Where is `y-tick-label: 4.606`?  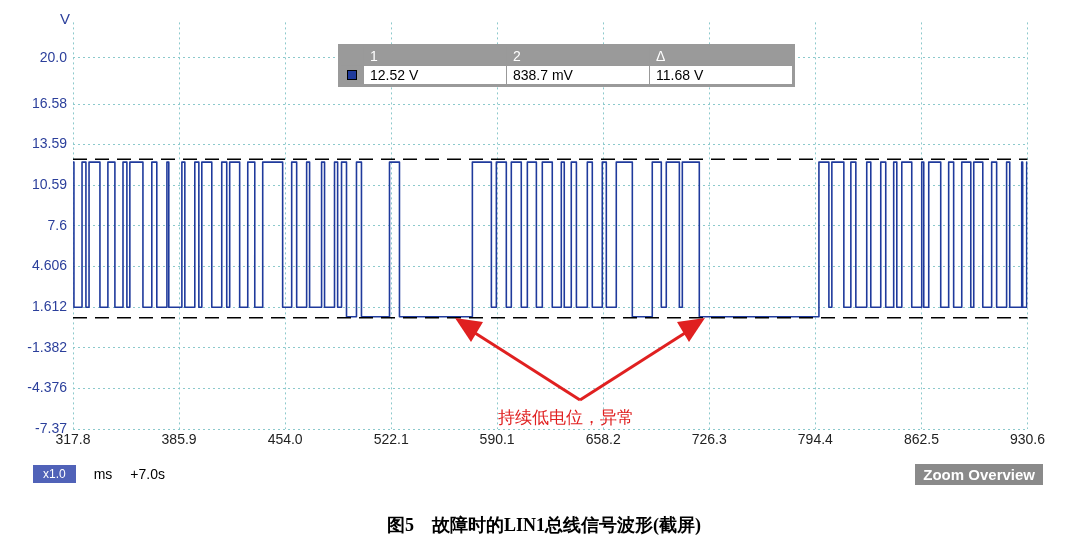 y-tick-label: 4.606 is located at coordinates (49, 265).